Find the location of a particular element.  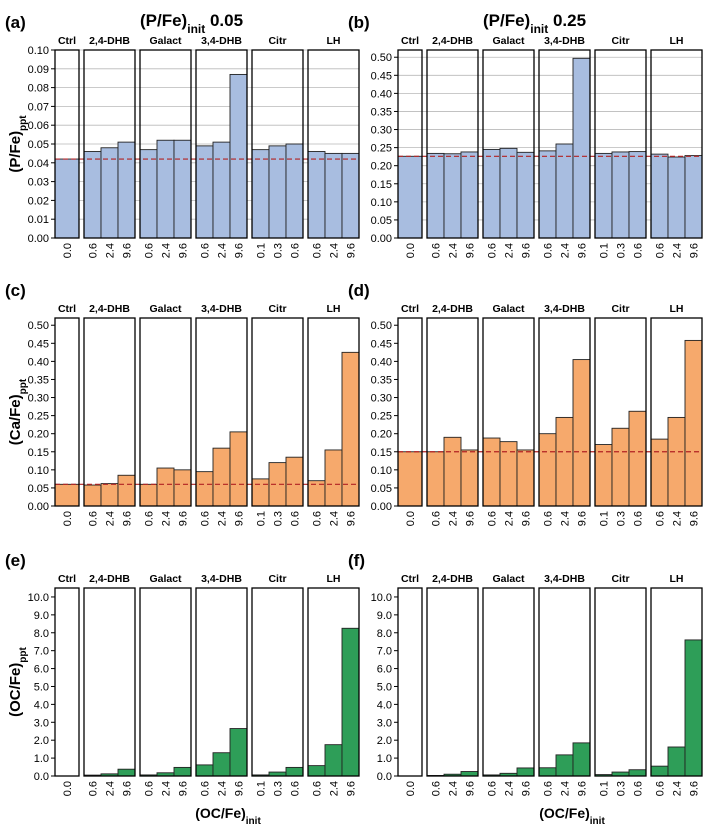

group-label: 2,4-DHB is located at coordinates (109, 309).